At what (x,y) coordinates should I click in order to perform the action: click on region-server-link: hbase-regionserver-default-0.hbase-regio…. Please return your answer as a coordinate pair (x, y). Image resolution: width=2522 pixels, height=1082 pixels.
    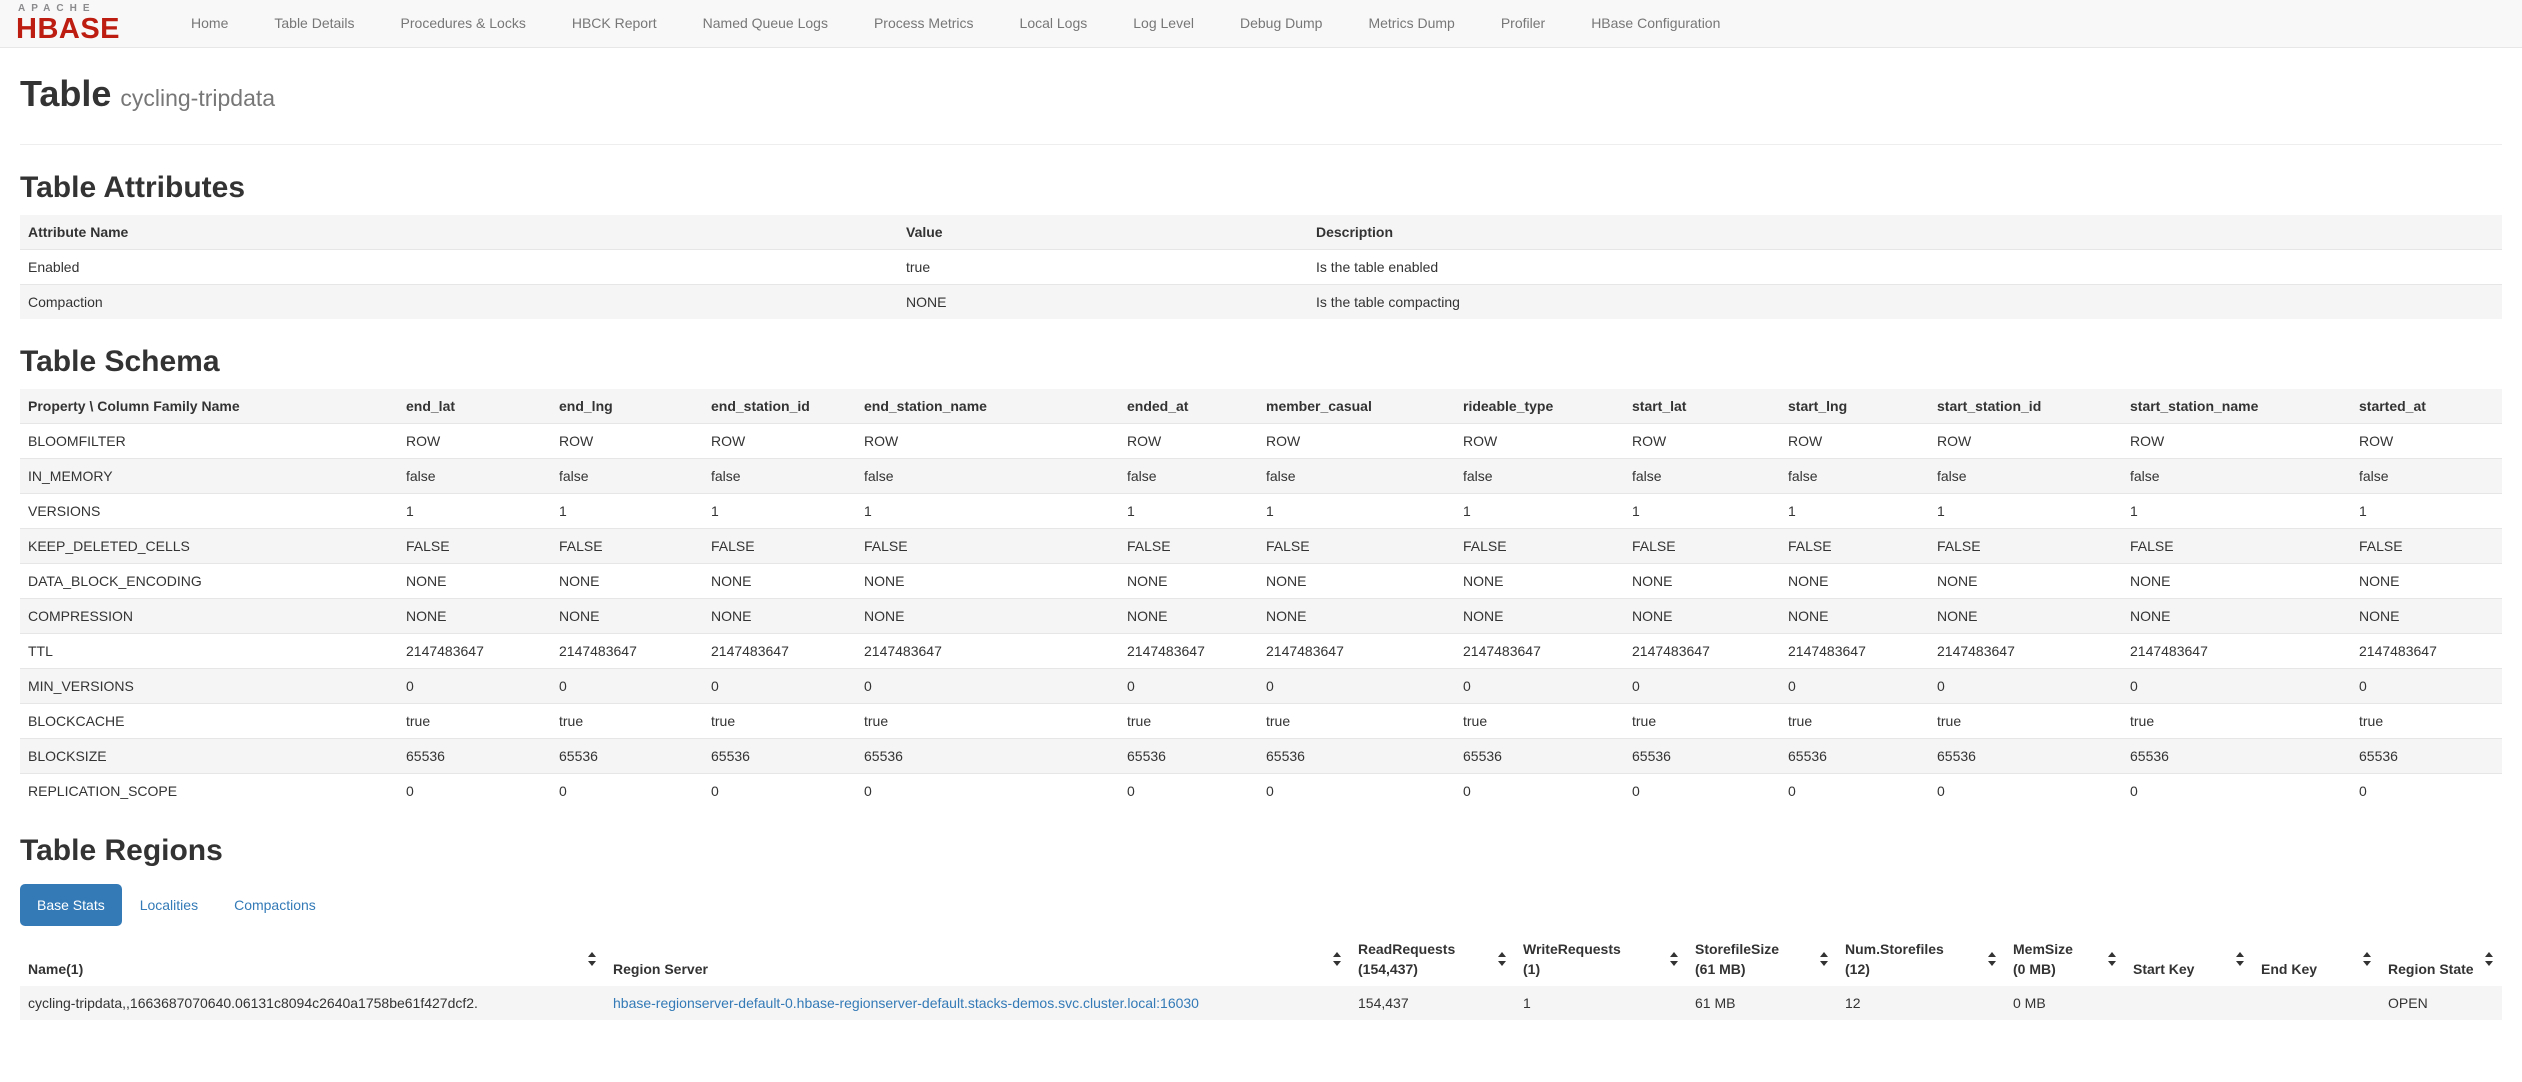
    Looking at the image, I should click on (906, 1003).